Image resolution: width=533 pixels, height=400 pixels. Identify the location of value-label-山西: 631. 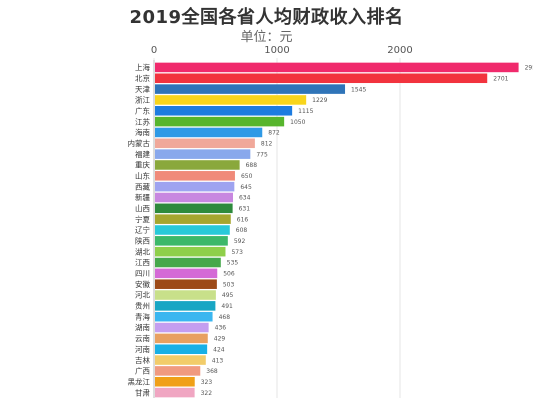
(245, 209).